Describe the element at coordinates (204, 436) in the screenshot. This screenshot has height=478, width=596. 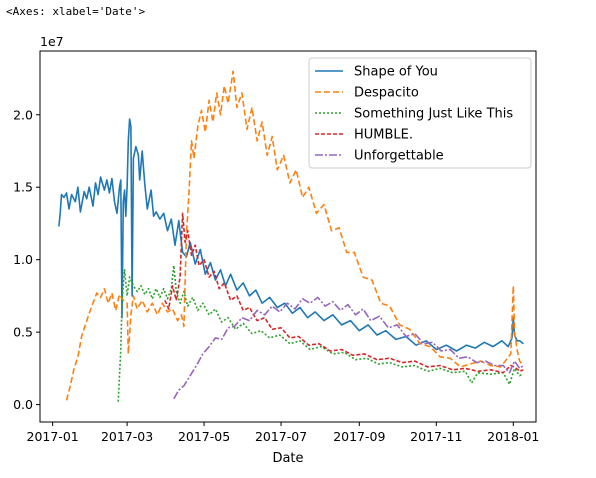
I see `x-tick-label: 2017-05` at that location.